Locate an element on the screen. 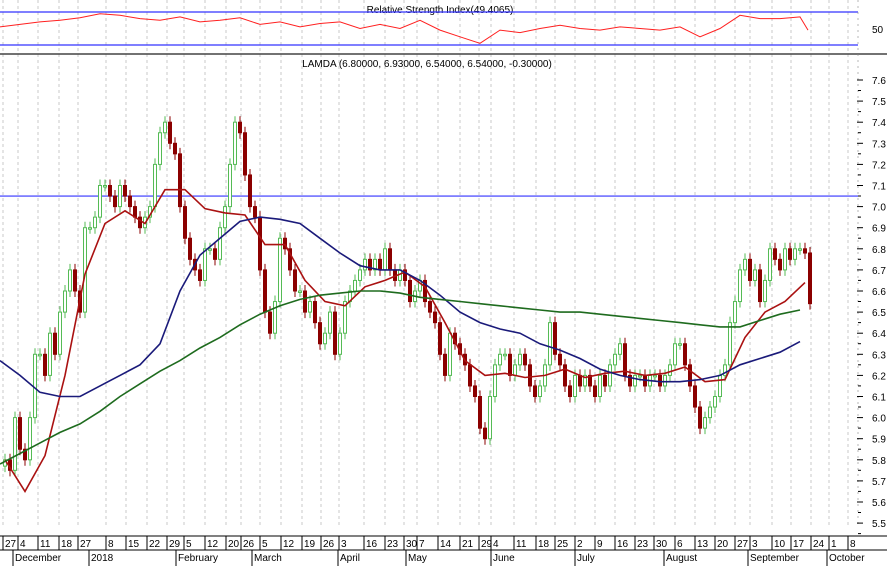  x-day-label: 4 is located at coordinates (496, 544).